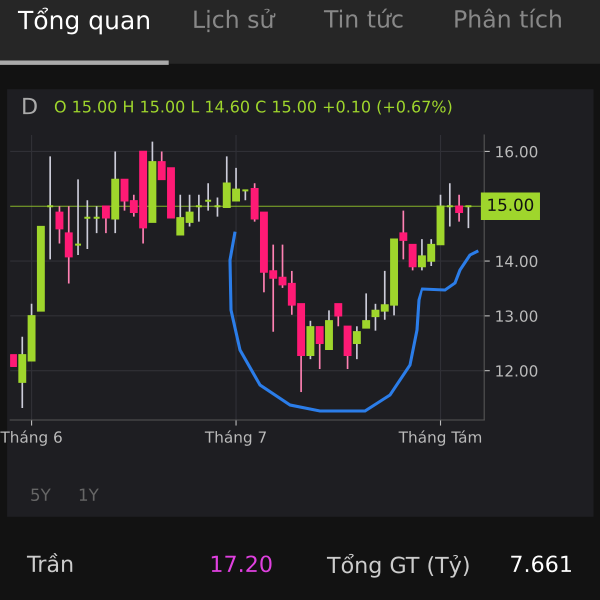 This screenshot has width=600, height=600. Describe the element at coordinates (242, 563) in the screenshot. I see `text: 17.20` at that location.